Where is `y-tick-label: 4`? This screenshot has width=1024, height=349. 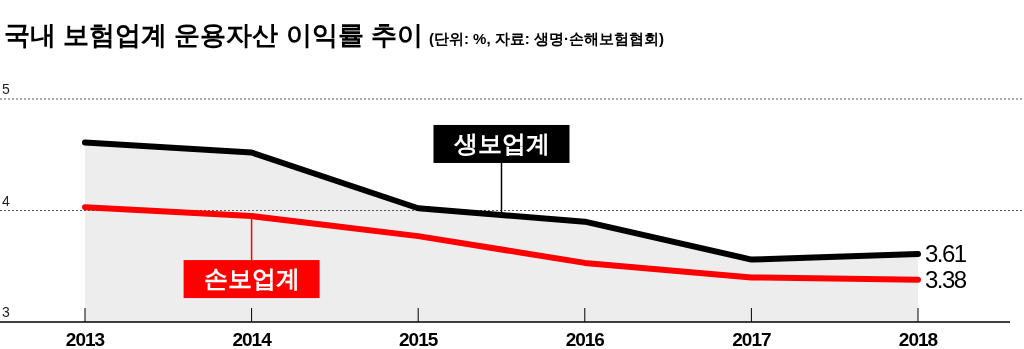
y-tick-label: 4 is located at coordinates (6, 200).